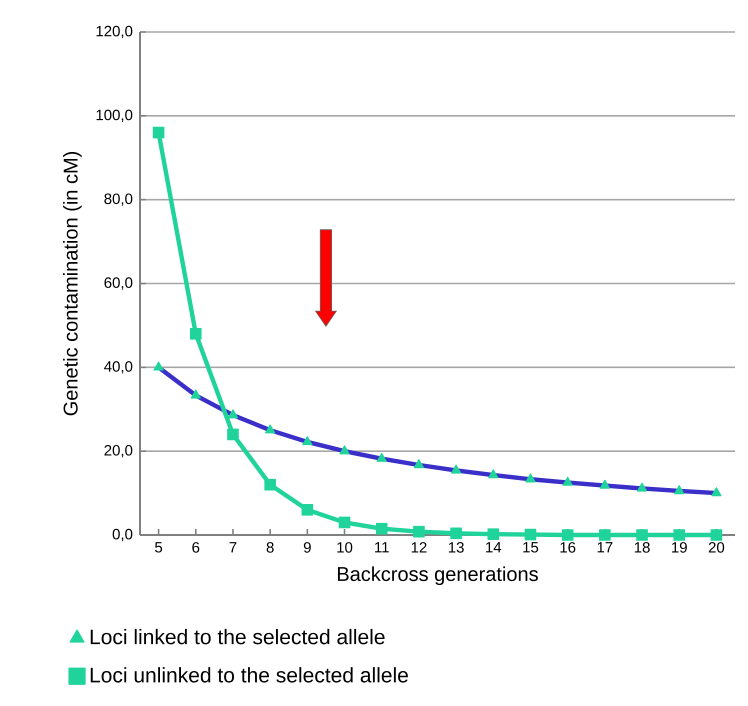 The image size is (748, 706). Describe the element at coordinates (118, 367) in the screenshot. I see `y-tick-label: 40,0` at that location.